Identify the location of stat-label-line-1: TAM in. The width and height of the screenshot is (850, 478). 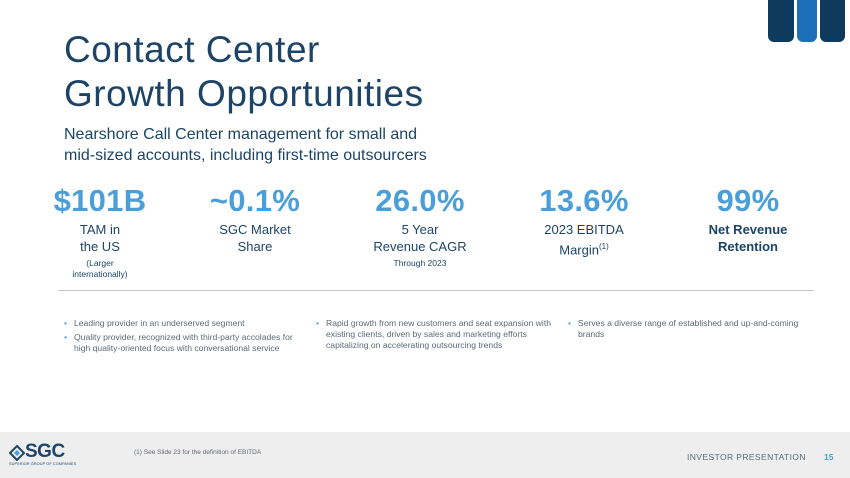
(100, 229).